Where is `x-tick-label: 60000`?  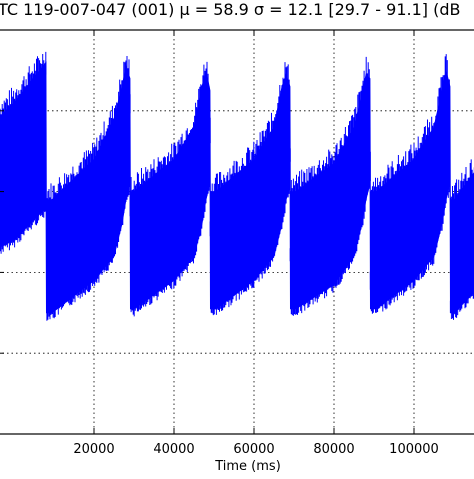
x-tick-label: 60000 is located at coordinates (253, 449).